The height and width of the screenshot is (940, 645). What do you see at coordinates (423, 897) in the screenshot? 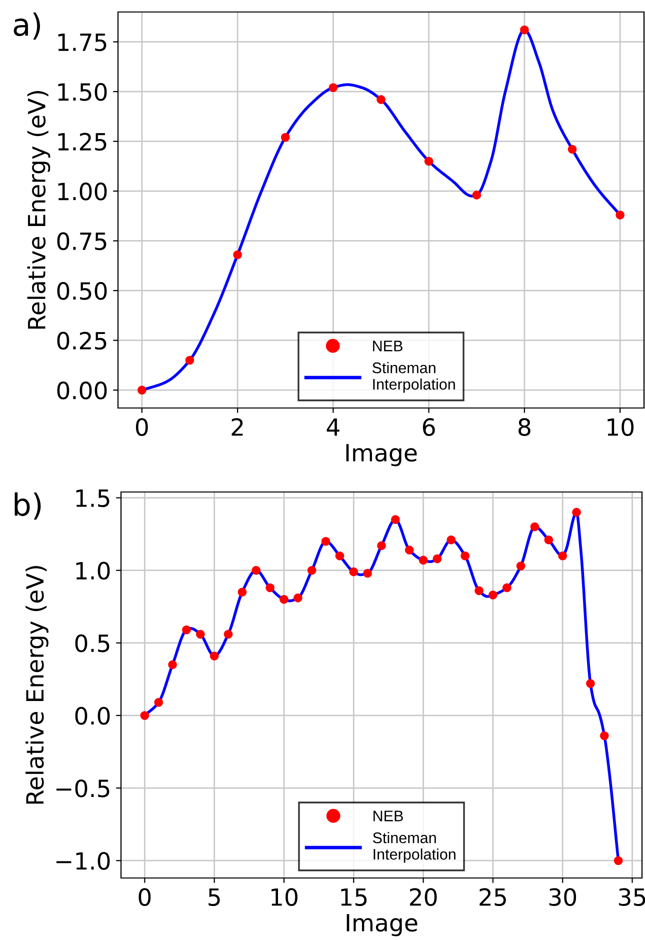
I see `x-tick-label: 20` at bounding box center [423, 897].